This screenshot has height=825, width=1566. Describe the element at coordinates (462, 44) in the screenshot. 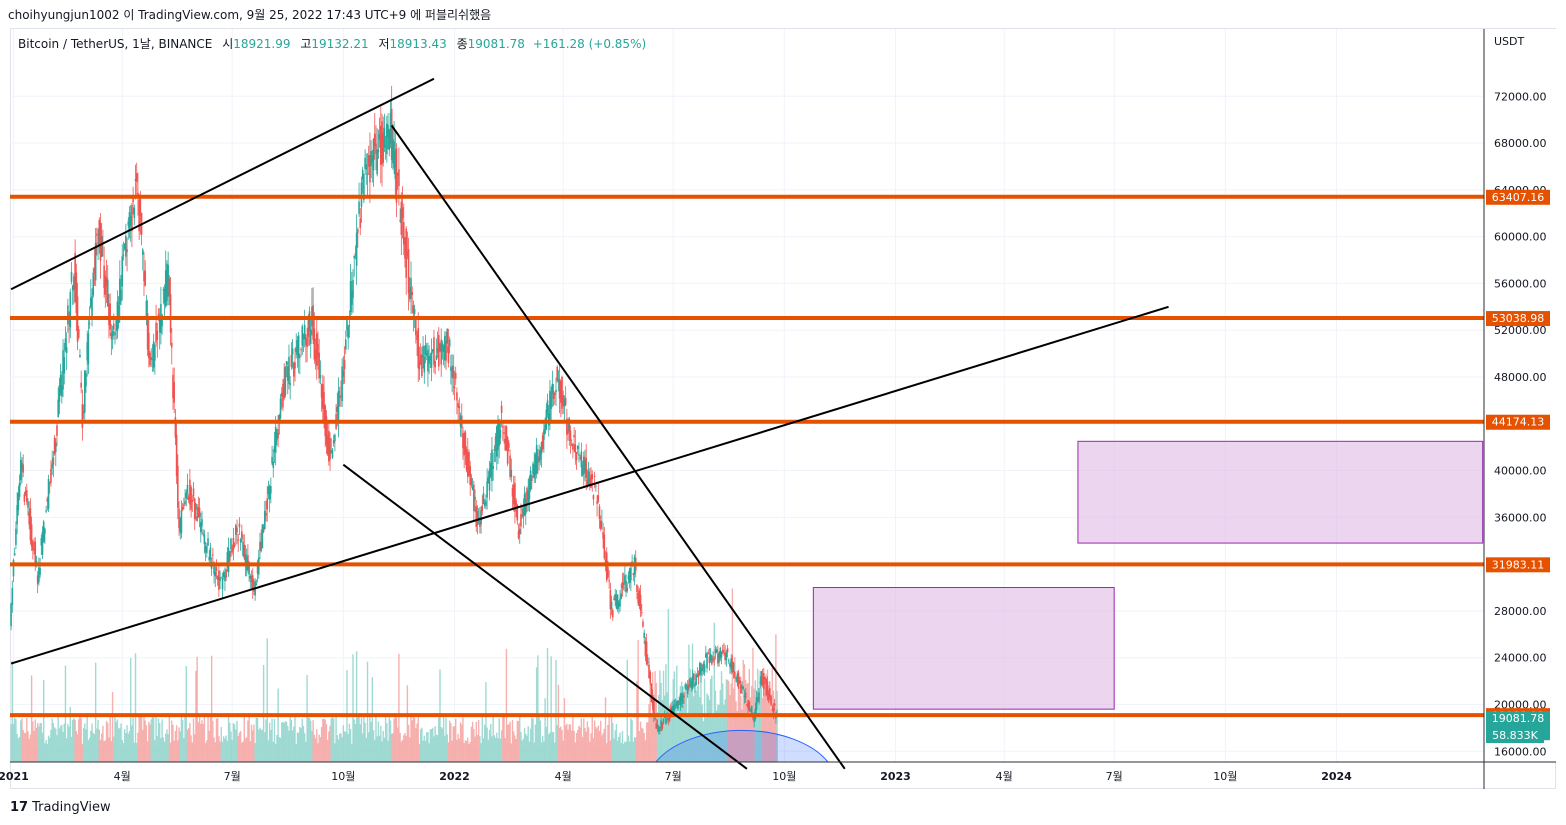

I see `legend-close-label: 종` at that location.